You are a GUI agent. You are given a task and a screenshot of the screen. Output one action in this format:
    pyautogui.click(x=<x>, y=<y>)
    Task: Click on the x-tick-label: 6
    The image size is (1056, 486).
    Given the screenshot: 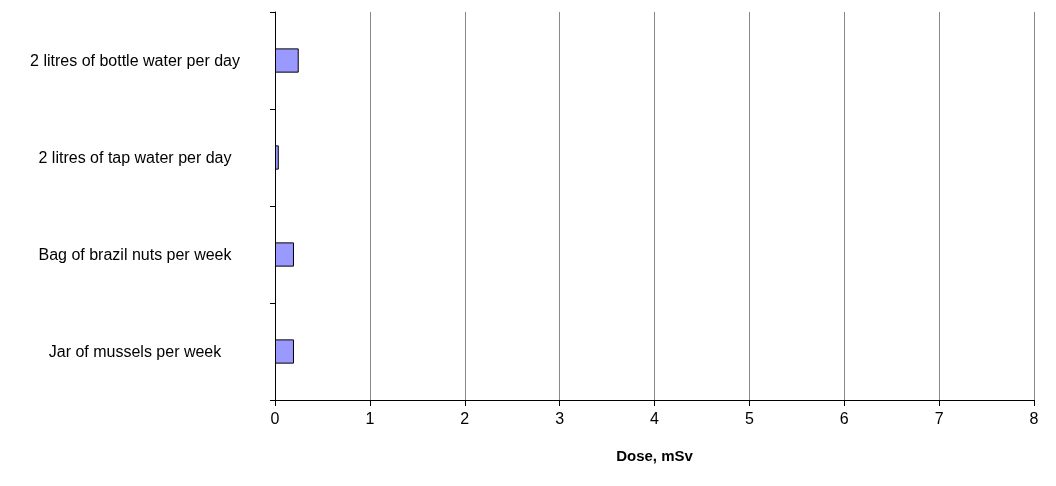 What is the action you would take?
    pyautogui.click(x=844, y=418)
    